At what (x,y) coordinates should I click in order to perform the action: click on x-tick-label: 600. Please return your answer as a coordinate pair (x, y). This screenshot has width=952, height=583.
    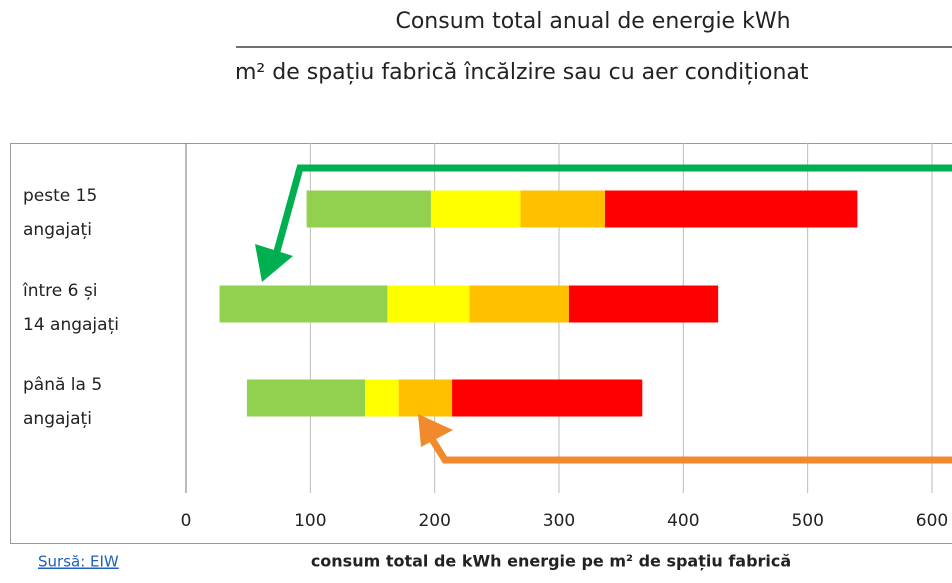
    Looking at the image, I should click on (932, 521).